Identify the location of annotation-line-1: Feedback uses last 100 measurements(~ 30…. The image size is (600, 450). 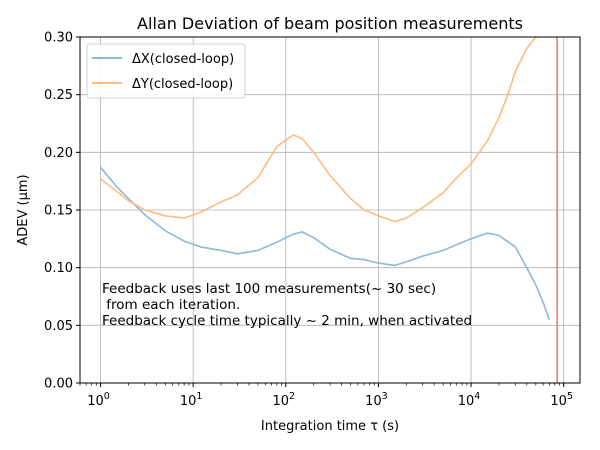
(269, 289).